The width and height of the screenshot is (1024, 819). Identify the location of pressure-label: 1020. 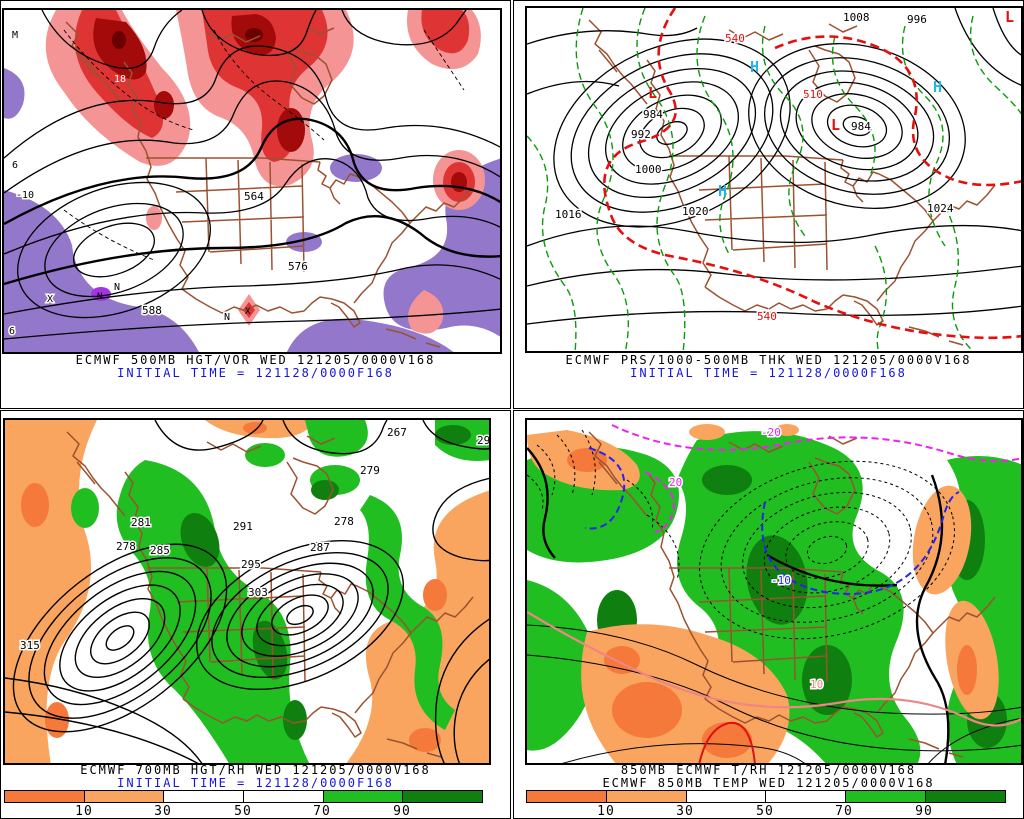
(695, 211).